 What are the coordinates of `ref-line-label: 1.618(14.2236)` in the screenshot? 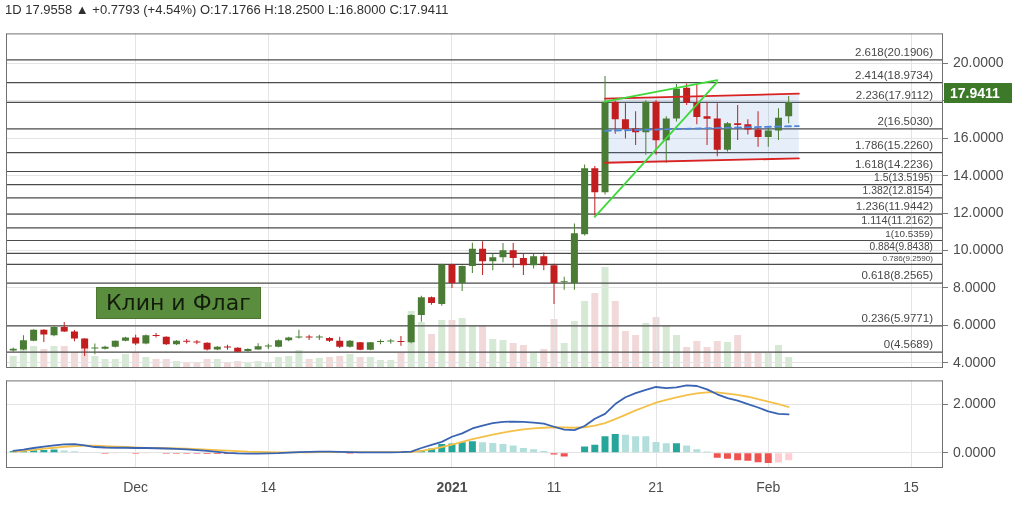 It's located at (894, 163).